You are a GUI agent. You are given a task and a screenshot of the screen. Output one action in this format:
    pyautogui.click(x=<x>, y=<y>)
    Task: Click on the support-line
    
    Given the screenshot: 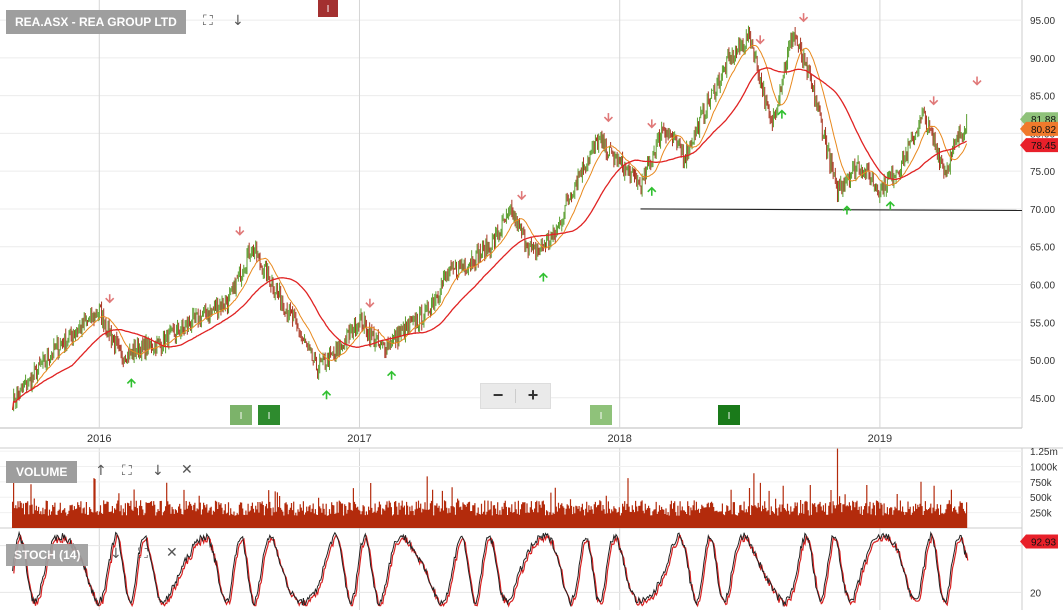 What is the action you would take?
    pyautogui.click(x=831, y=210)
    